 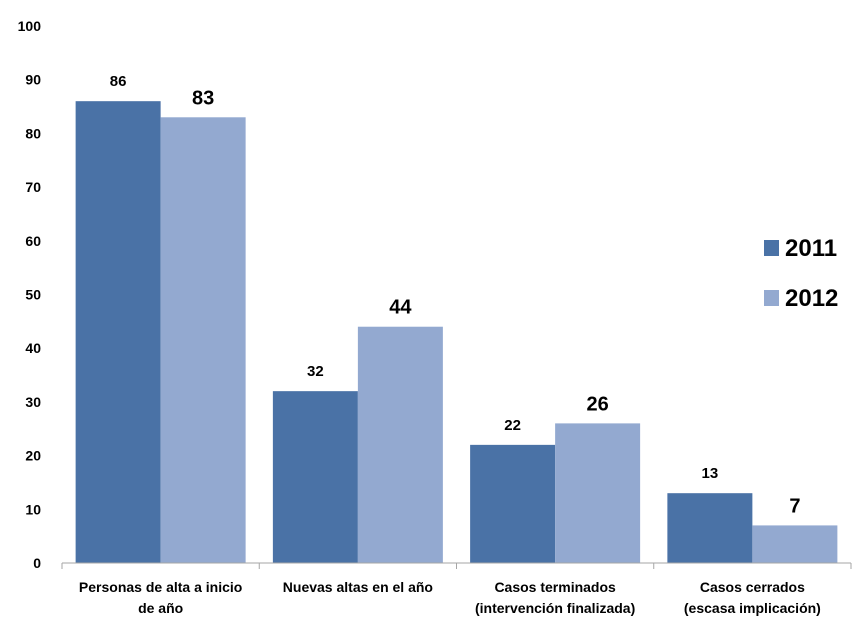 What do you see at coordinates (811, 298) in the screenshot?
I see `legend-label-2012: 2012` at bounding box center [811, 298].